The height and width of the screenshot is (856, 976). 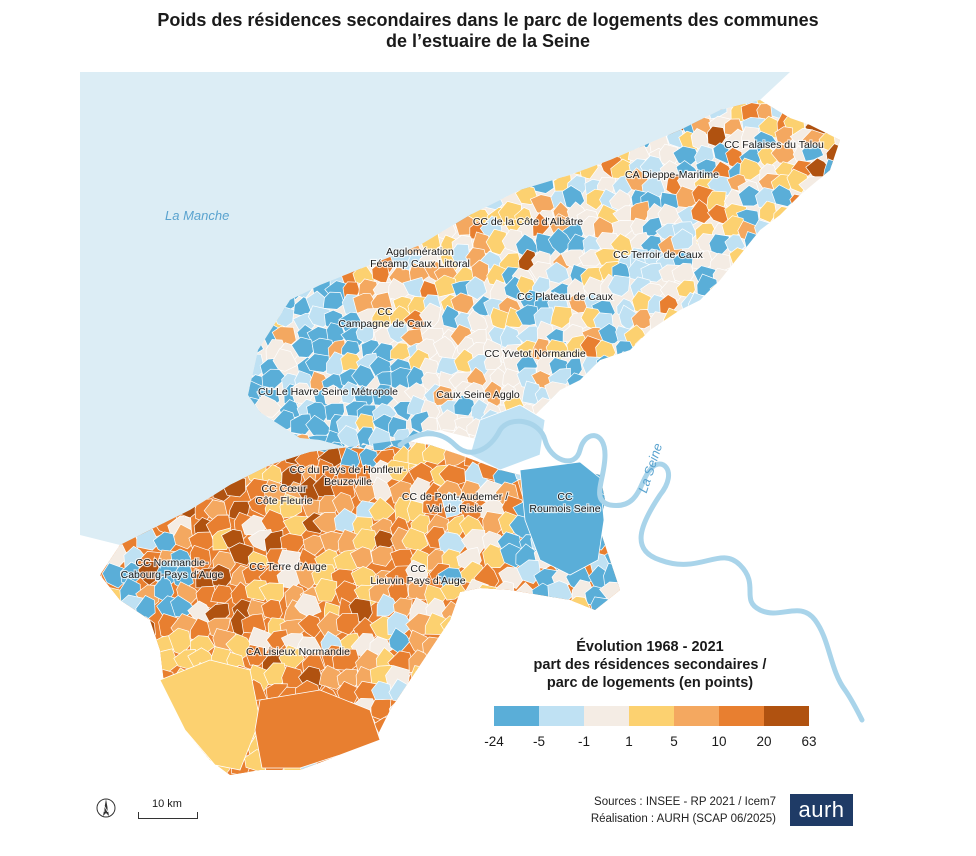 I want to click on territory-label-honfleur: CC du Pays de Honfleur-Beuzeville, so click(x=348, y=476).